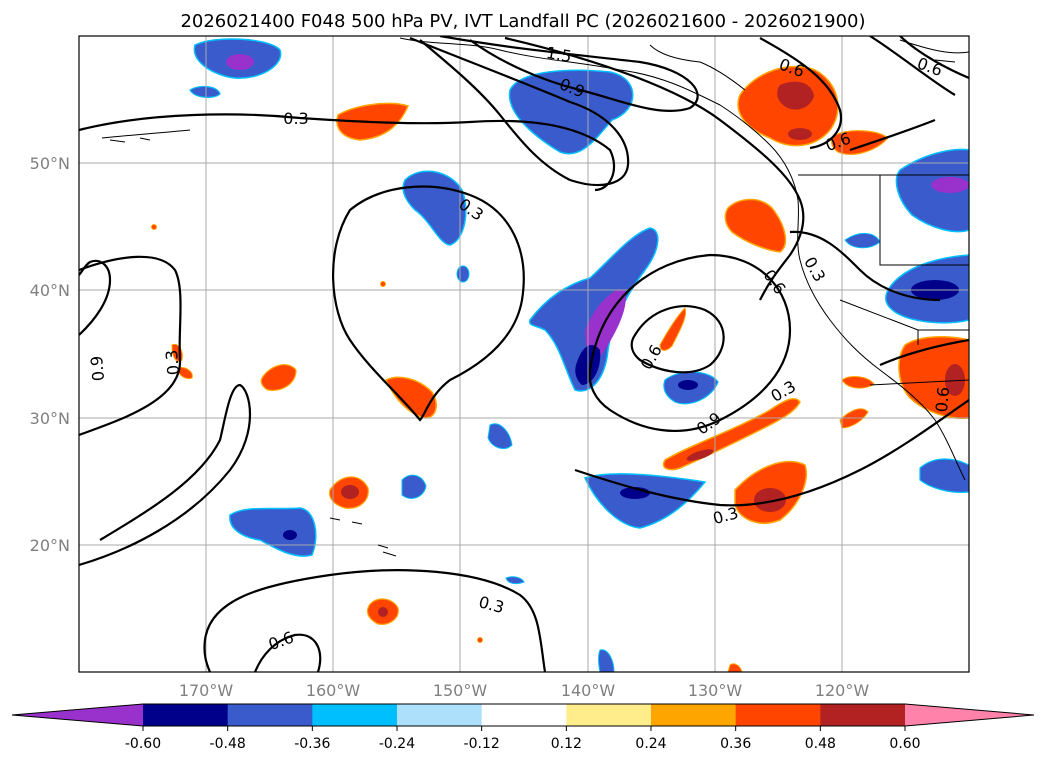  What do you see at coordinates (97, 368) in the screenshot?
I see `contour-label: 0.9` at bounding box center [97, 368].